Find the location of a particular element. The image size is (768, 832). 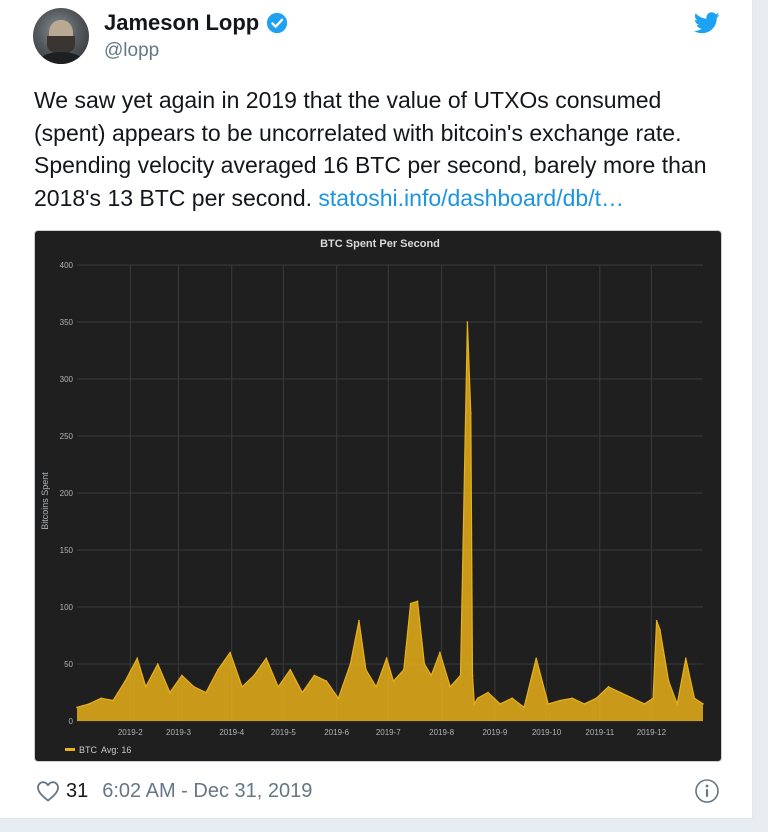

y-tick-label: 400 is located at coordinates (67, 265).